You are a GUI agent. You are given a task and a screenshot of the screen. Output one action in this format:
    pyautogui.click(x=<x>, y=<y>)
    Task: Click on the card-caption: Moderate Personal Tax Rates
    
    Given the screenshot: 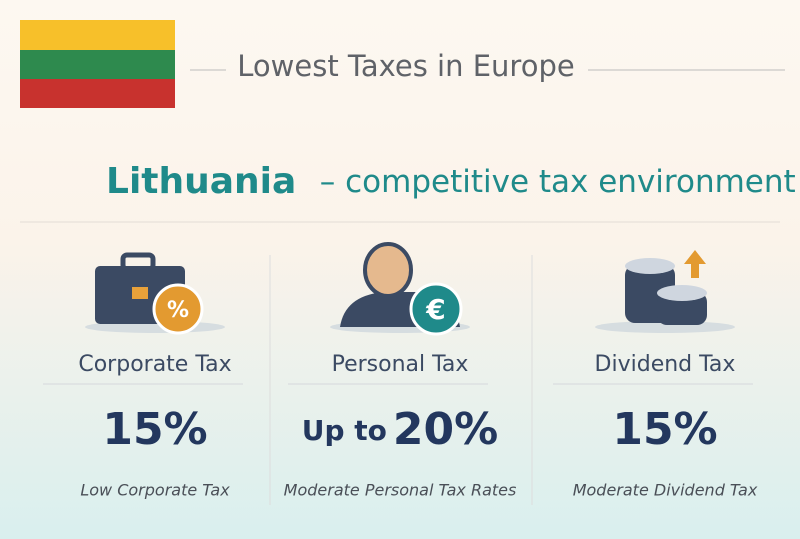 What is the action you would take?
    pyautogui.click(x=400, y=490)
    